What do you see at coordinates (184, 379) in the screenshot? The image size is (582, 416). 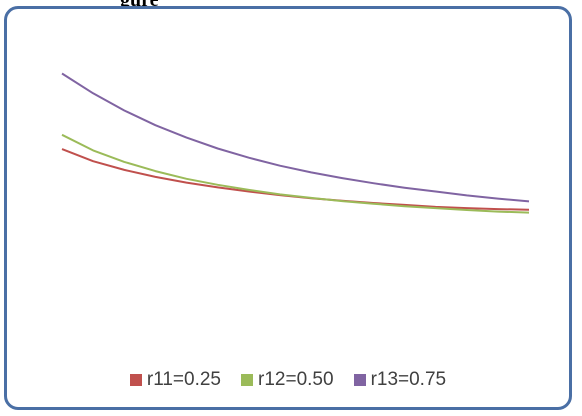 I see `legend-label-1: r11=0.25` at bounding box center [184, 379].